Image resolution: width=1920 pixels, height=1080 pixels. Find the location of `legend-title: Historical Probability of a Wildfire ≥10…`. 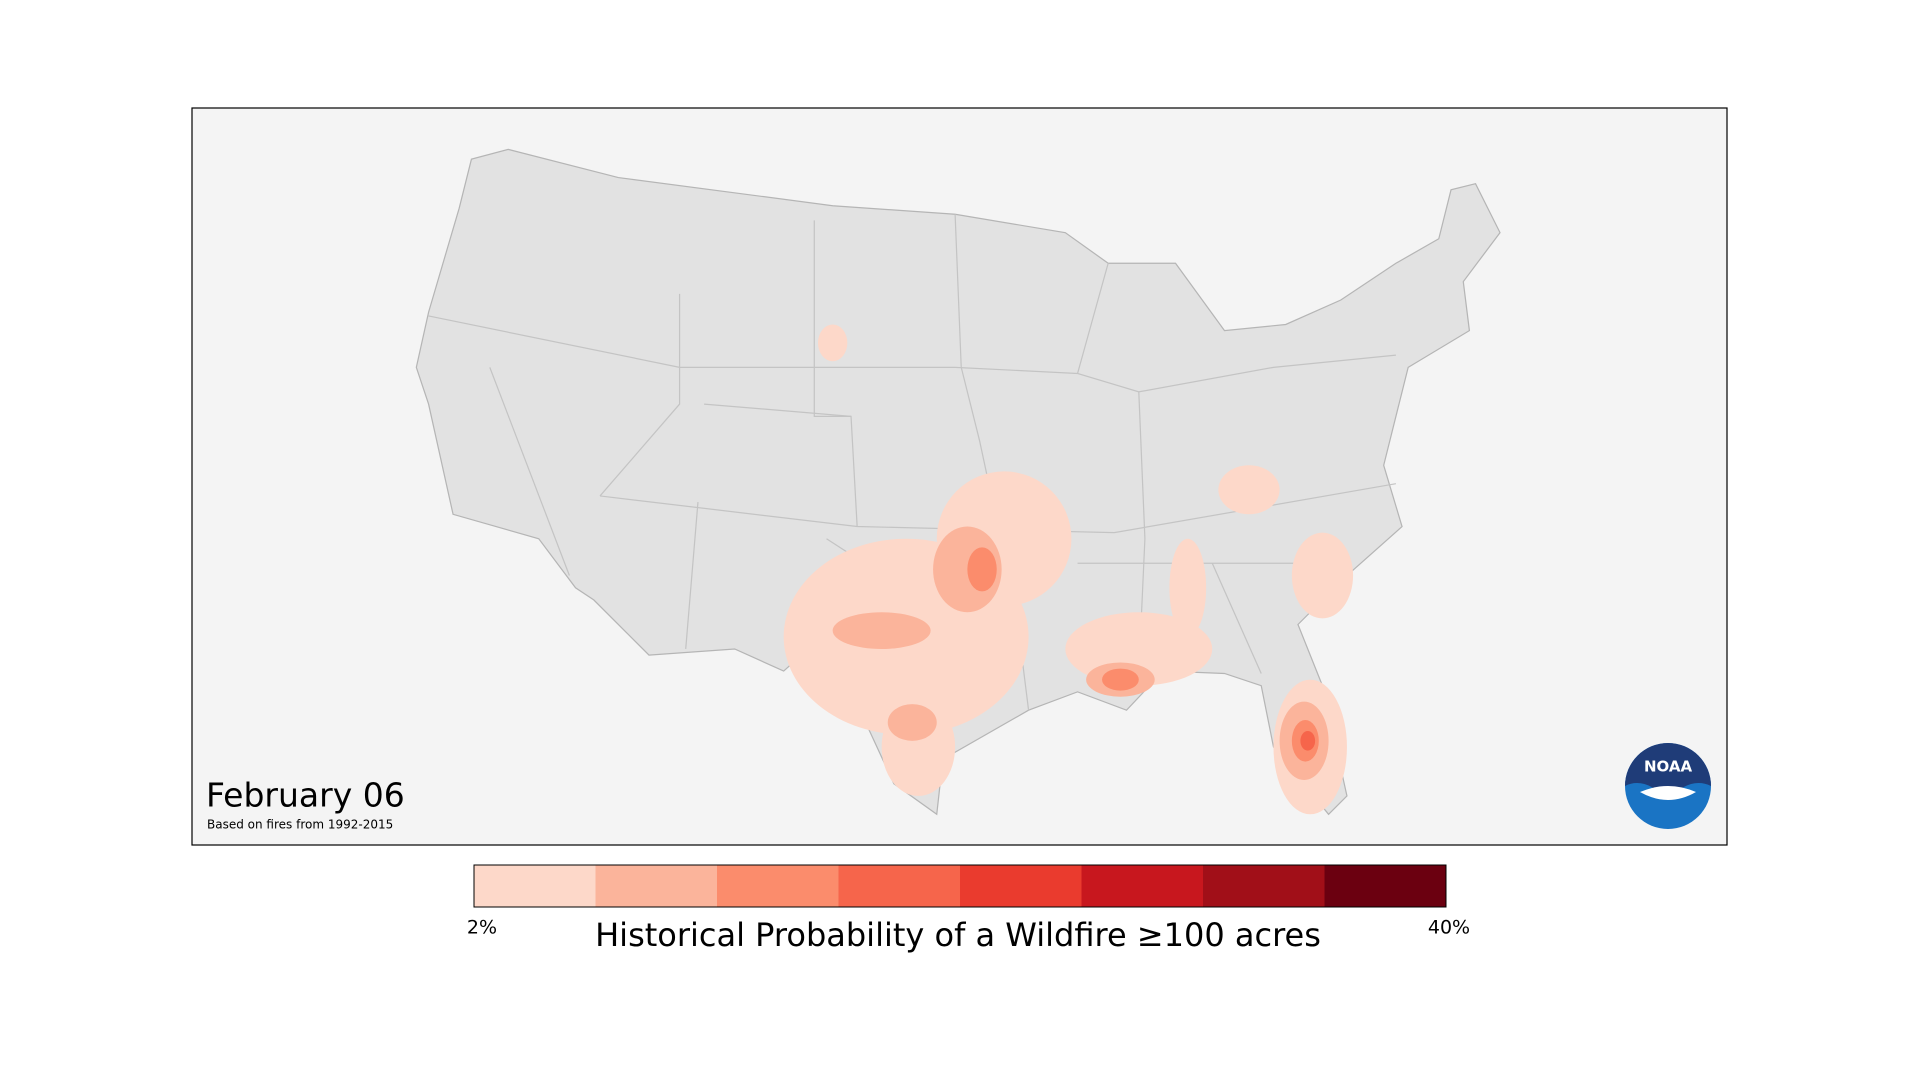

legend-title: Historical Probability of a Wildfire ≥10… is located at coordinates (958, 935).